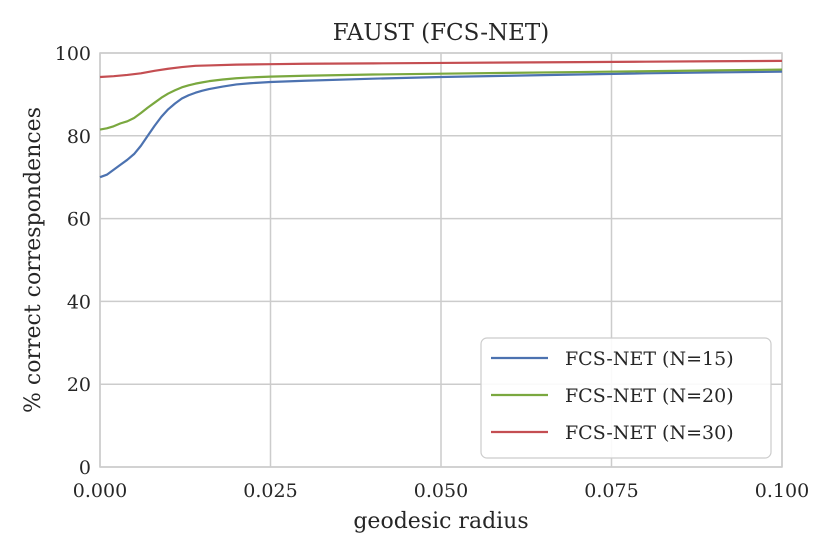  Describe the element at coordinates (441, 33) in the screenshot. I see `chart-title: FAUST (FCS-NET)` at that location.